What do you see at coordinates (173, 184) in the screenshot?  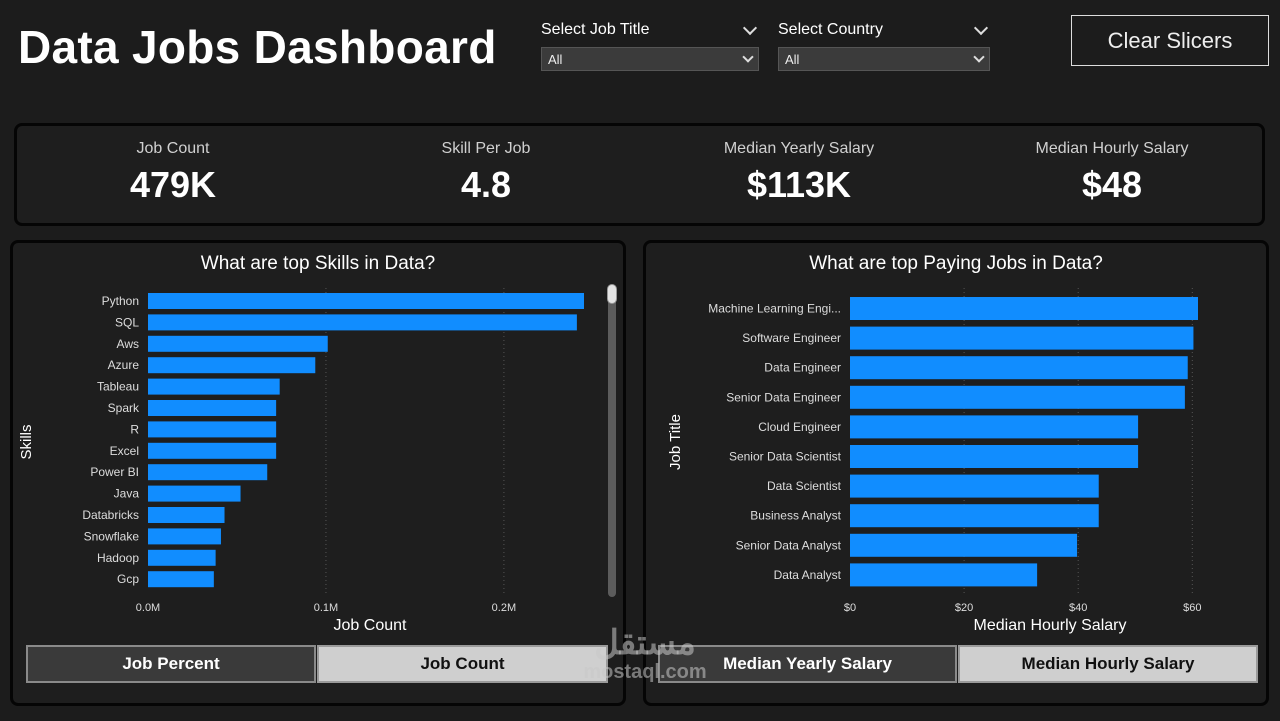 I see `kpi-value: 479K` at bounding box center [173, 184].